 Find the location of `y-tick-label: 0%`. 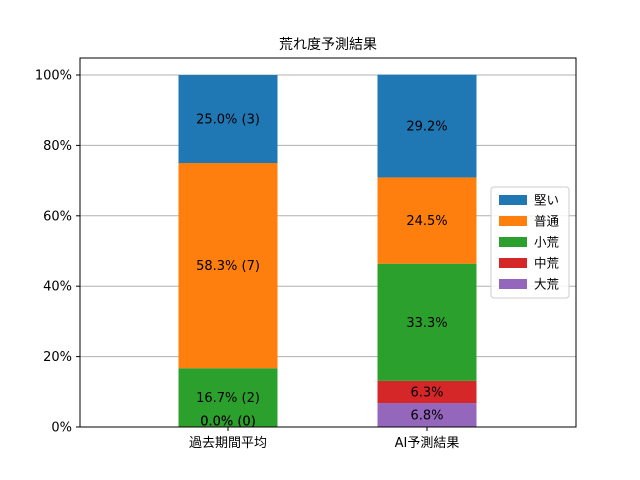

y-tick-label: 0% is located at coordinates (61, 428).